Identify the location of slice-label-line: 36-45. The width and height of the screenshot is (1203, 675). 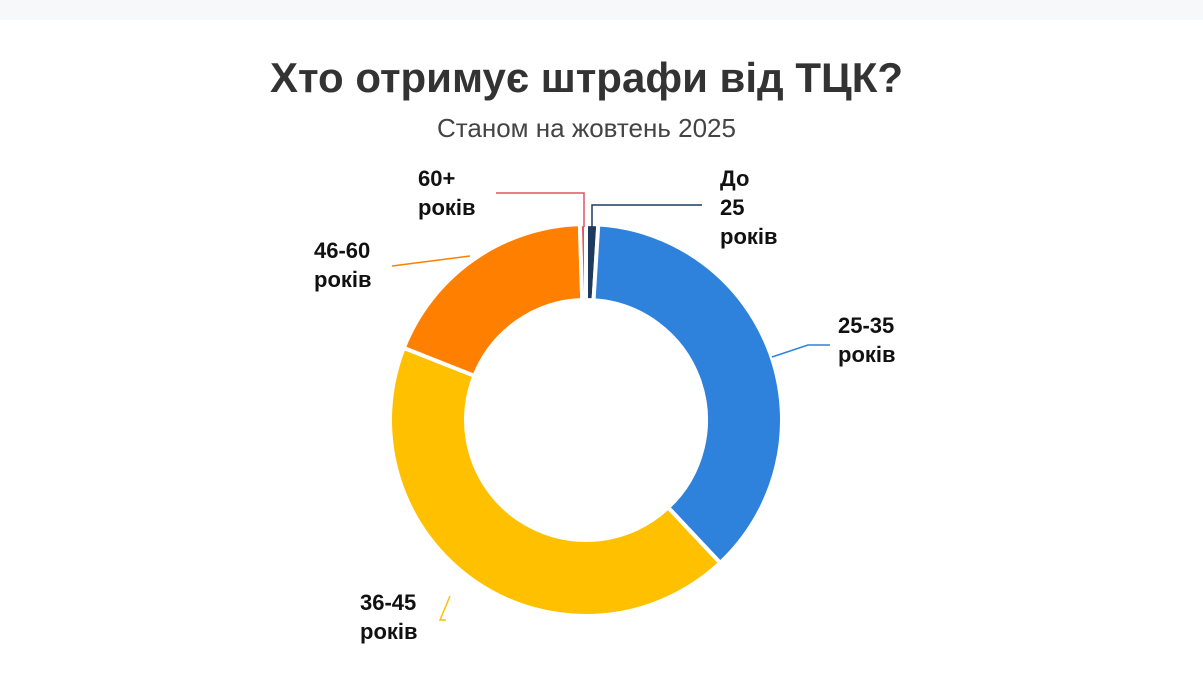
(388, 602).